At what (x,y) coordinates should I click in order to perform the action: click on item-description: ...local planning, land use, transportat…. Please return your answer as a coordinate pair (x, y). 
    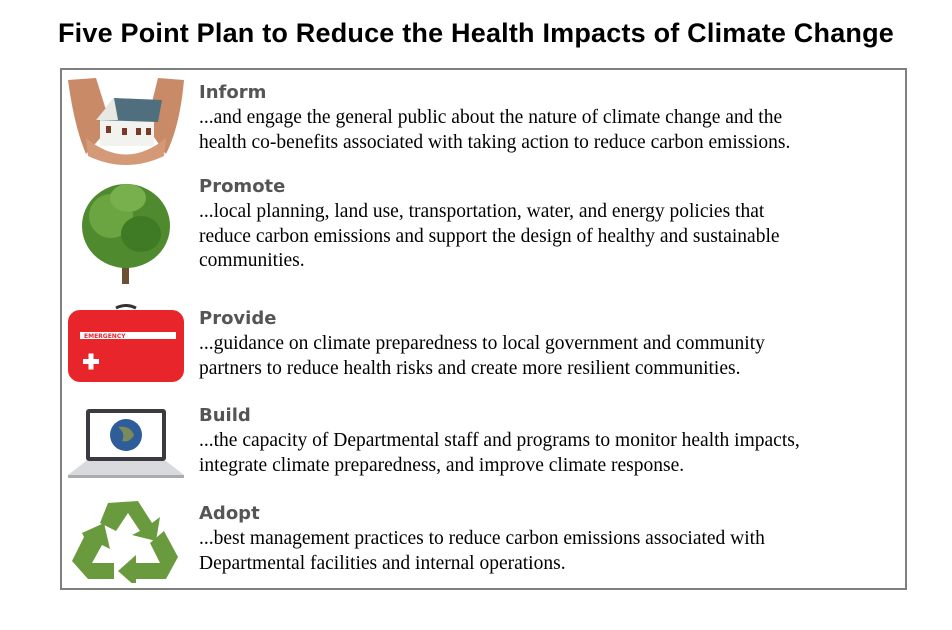
    Looking at the image, I should click on (549, 237).